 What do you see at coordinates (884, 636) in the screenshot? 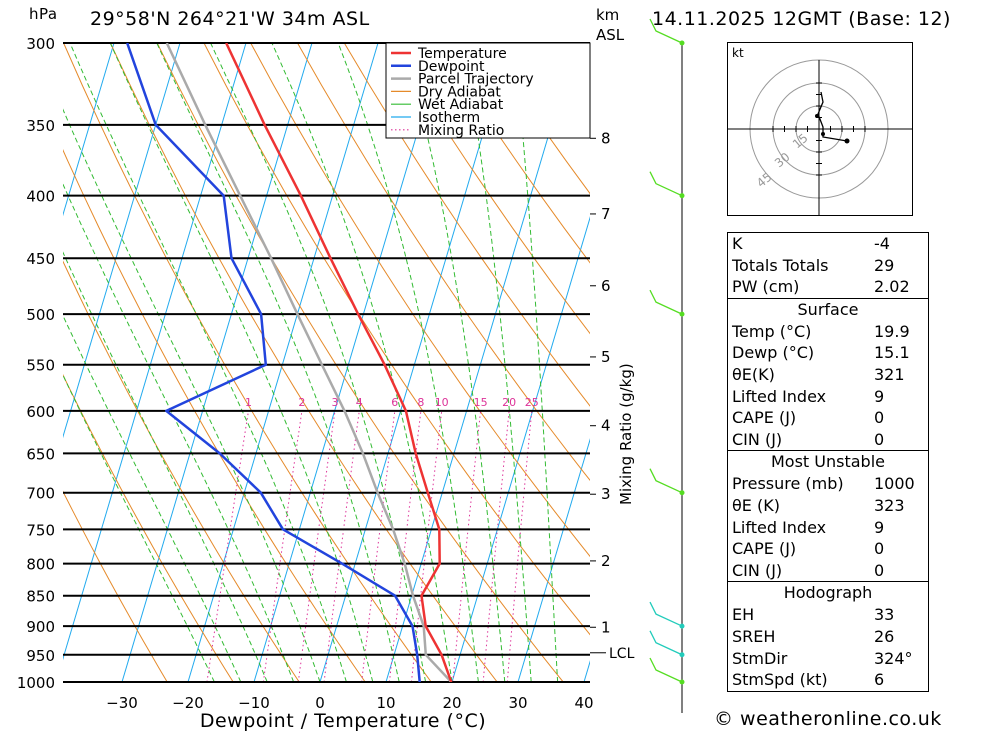
I see `indices-value: 26` at bounding box center [884, 636].